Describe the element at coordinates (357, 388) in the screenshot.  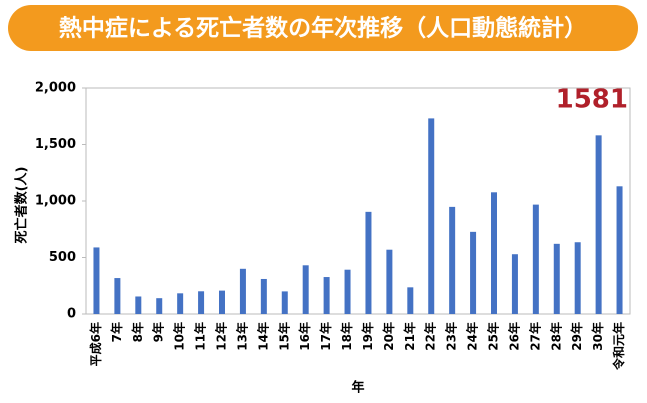
I see `x-axis-label: 年` at that location.